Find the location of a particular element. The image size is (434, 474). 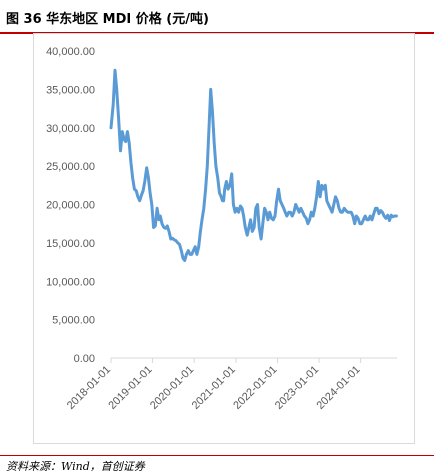

y-tick-label: 5,000.00 is located at coordinates (73, 321).